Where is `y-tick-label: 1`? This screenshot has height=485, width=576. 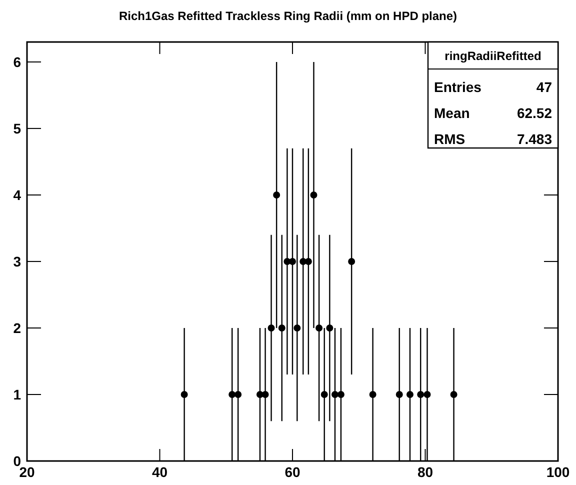 y-tick-label: 1 is located at coordinates (17, 394).